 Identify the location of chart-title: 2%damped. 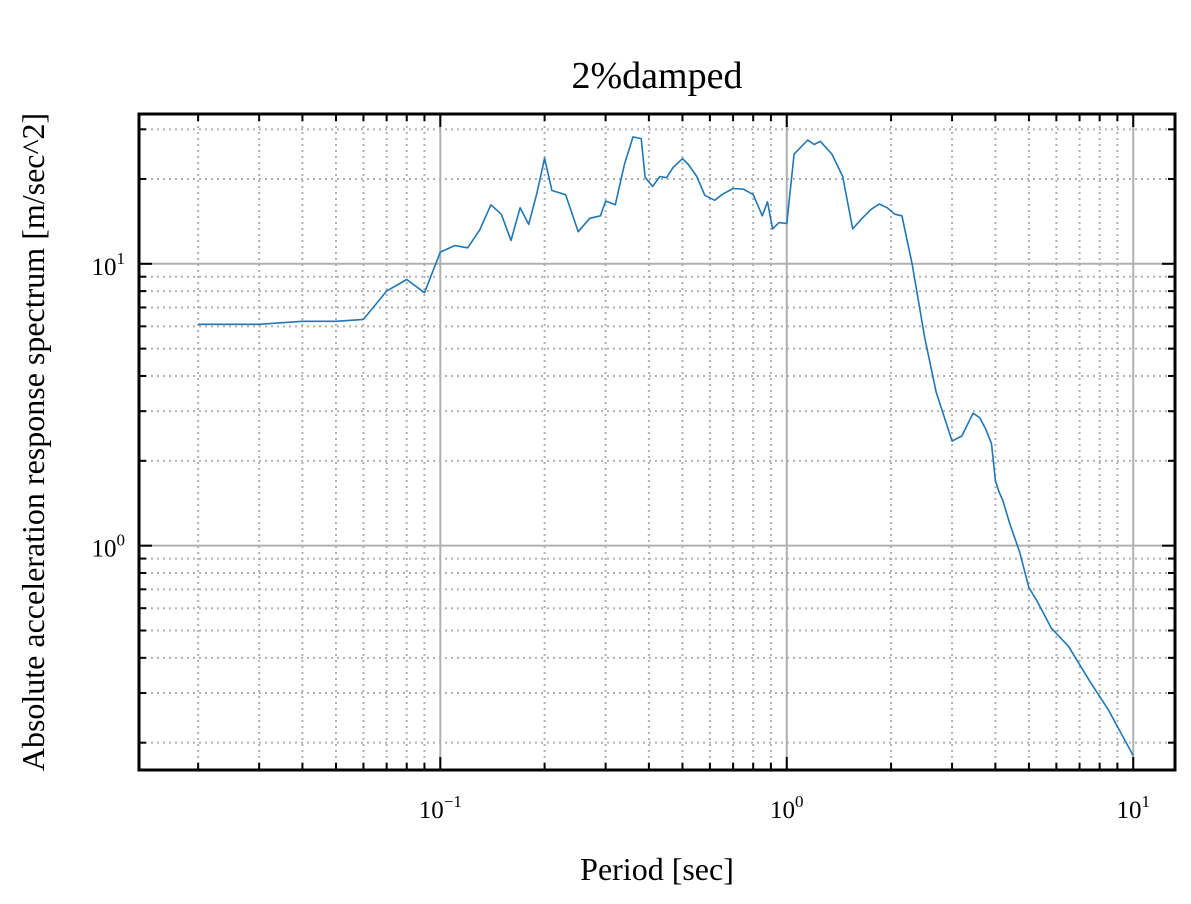
(657, 76).